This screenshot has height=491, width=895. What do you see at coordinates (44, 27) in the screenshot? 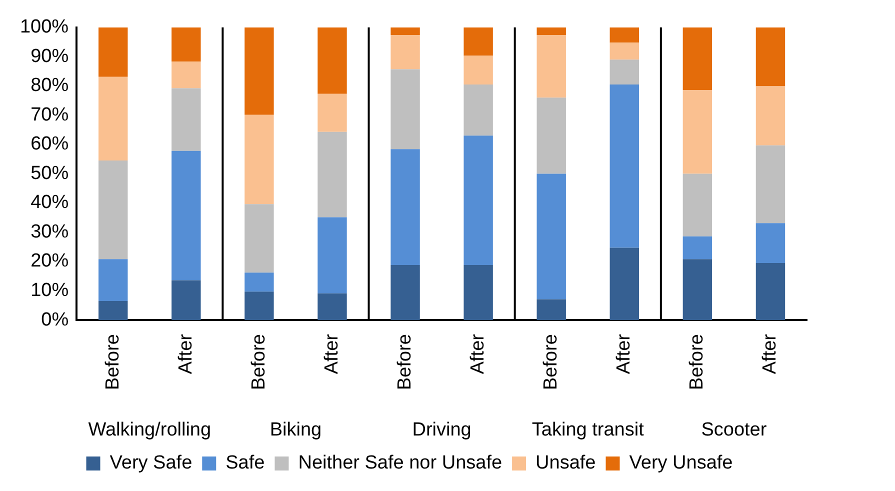
I see `y-tick-label: 100%` at bounding box center [44, 27].